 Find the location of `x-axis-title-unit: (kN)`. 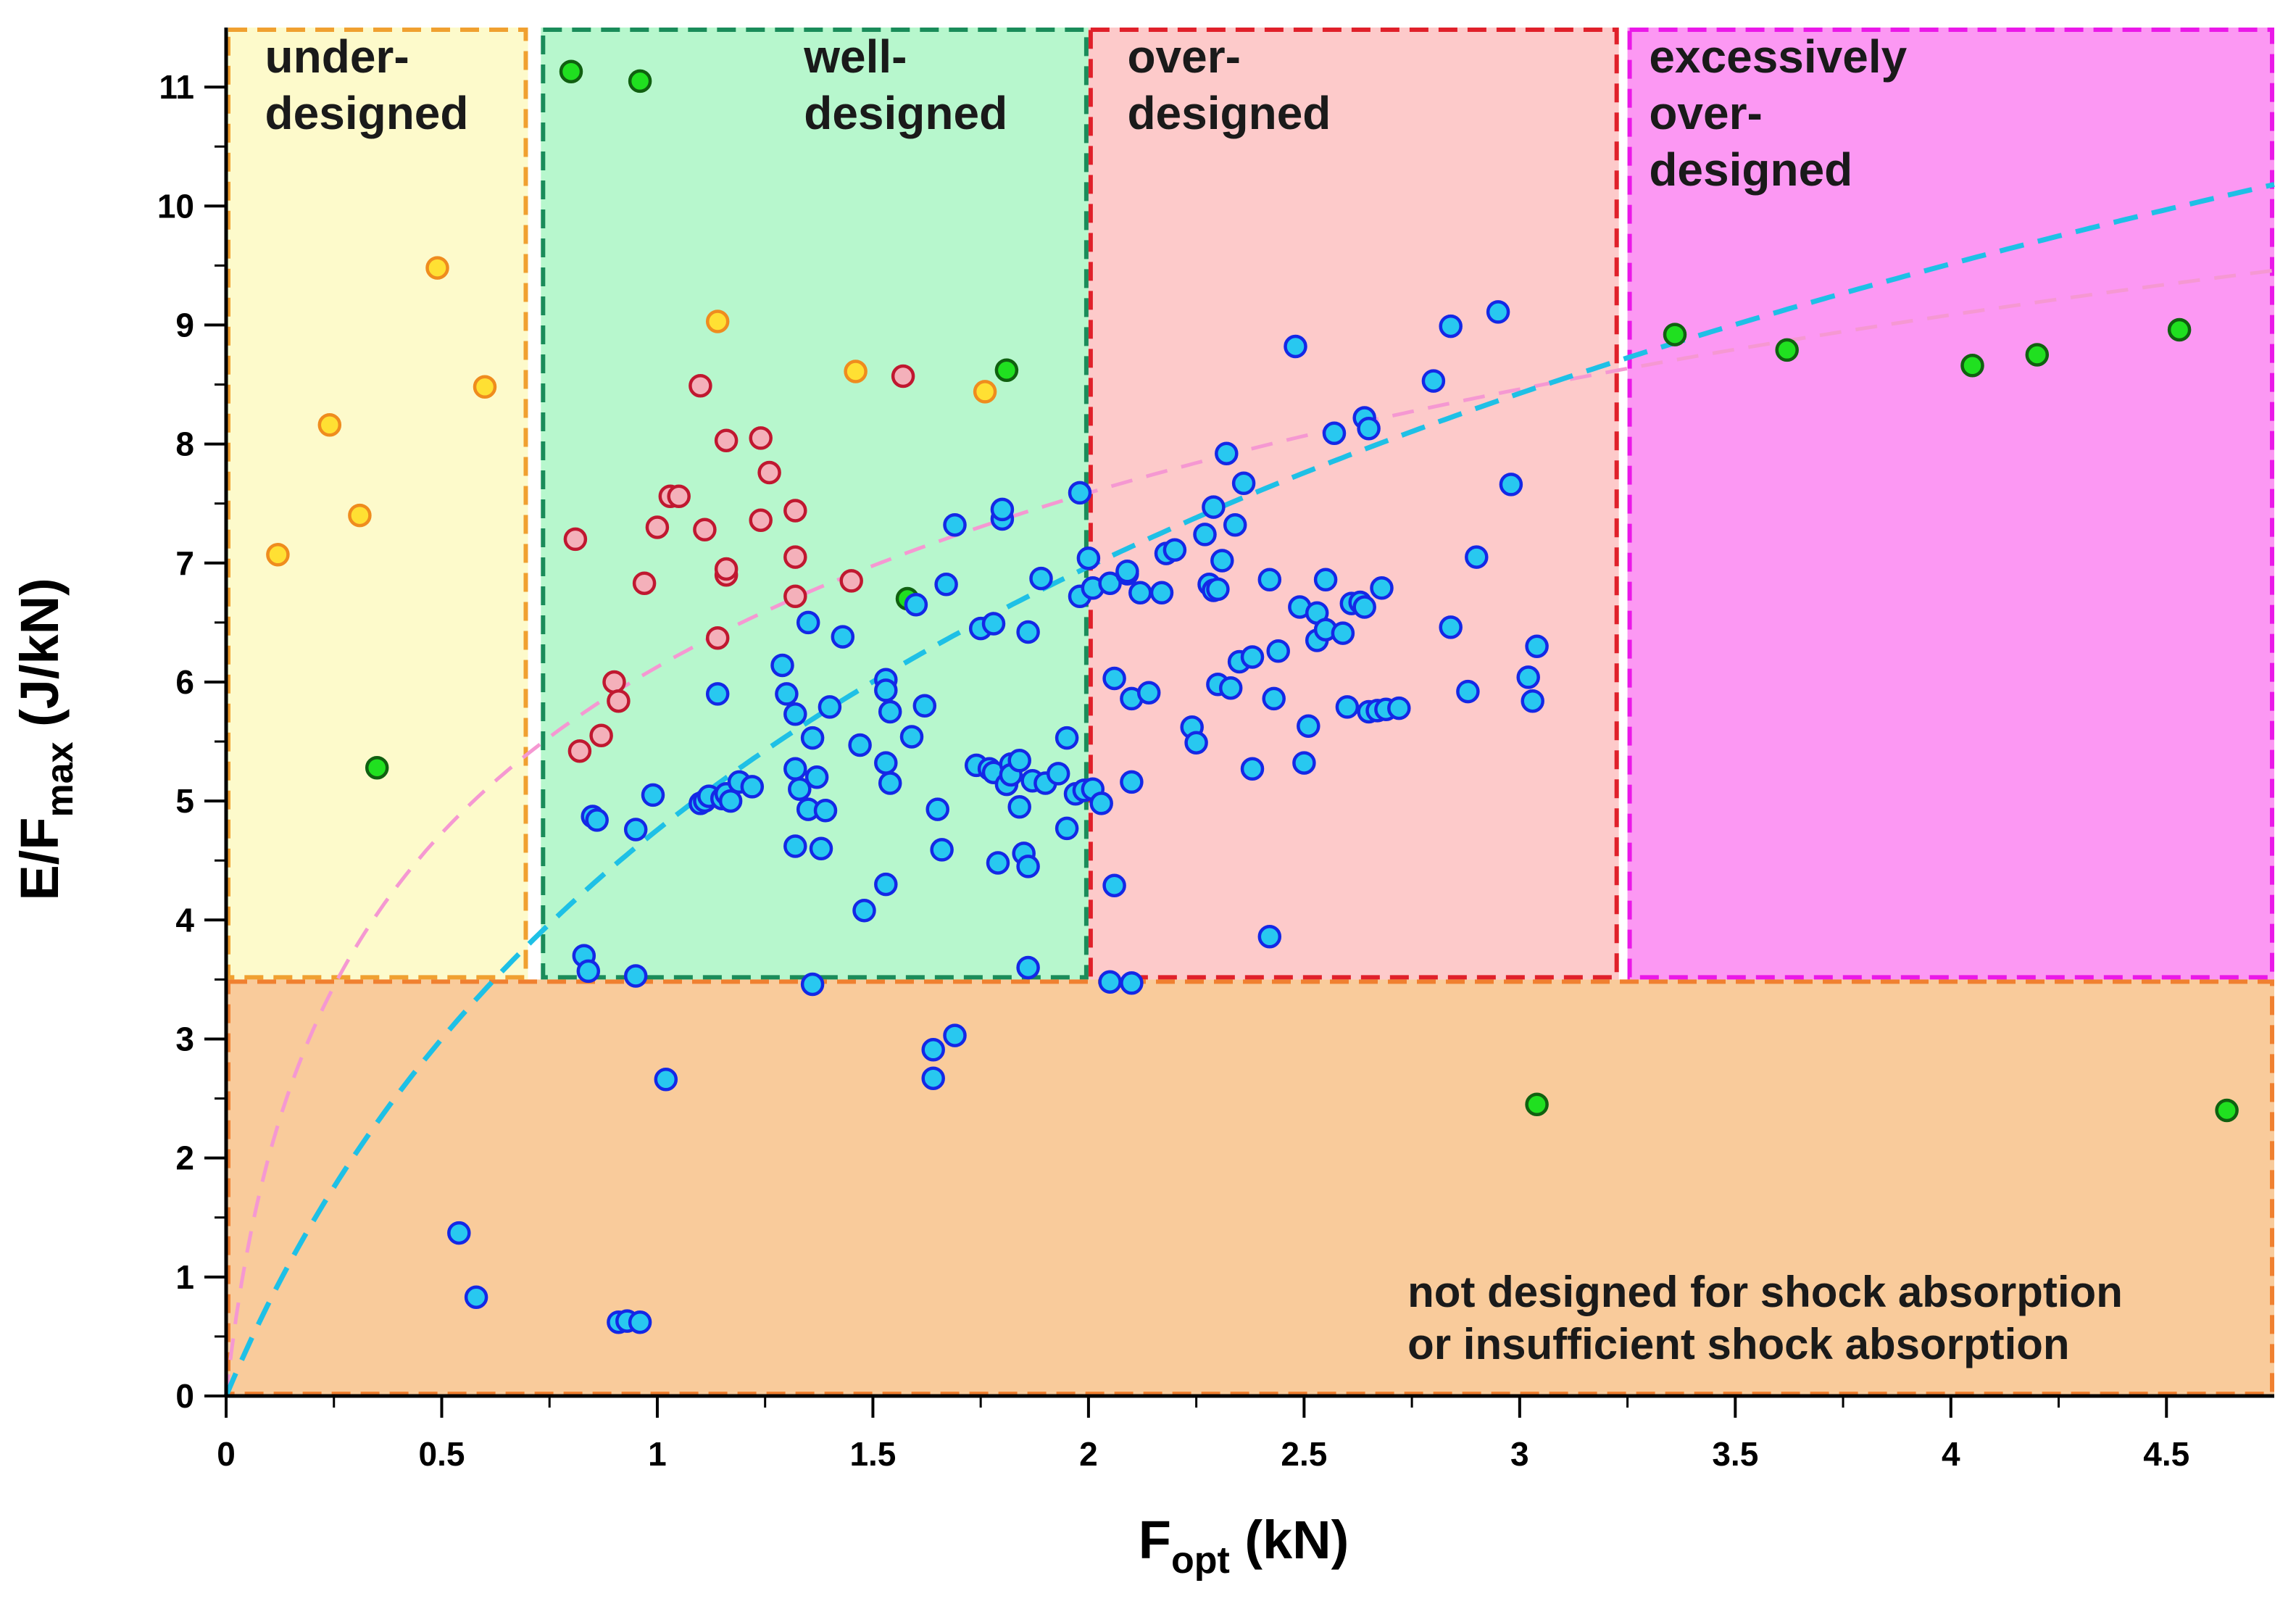

x-axis-title-unit: (kN) is located at coordinates (1289, 1540).